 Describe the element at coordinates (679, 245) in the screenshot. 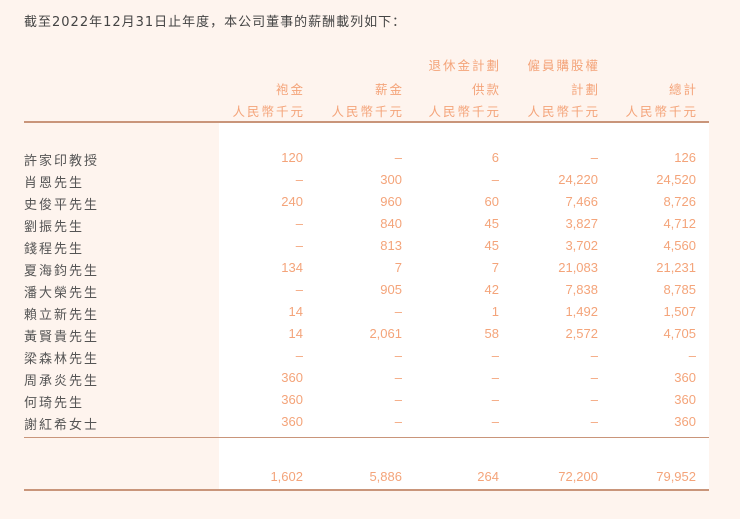

I see `value-cell: 4,560` at that location.